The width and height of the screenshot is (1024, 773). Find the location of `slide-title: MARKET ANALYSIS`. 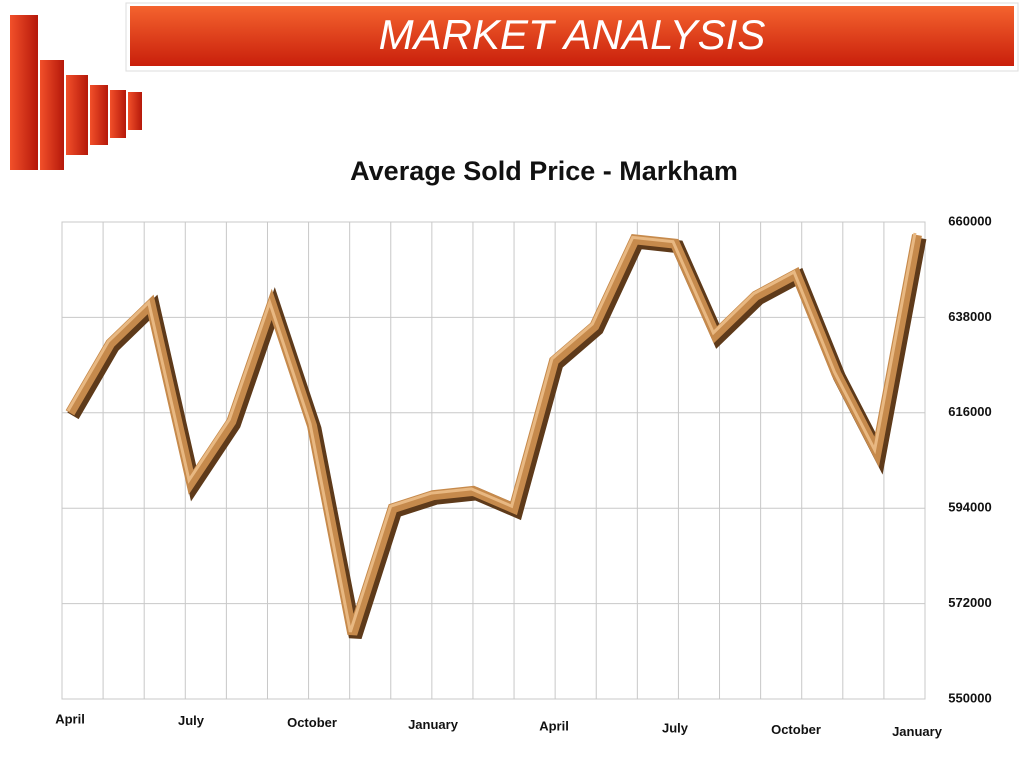

slide-title: MARKET ANALYSIS is located at coordinates (572, 34).